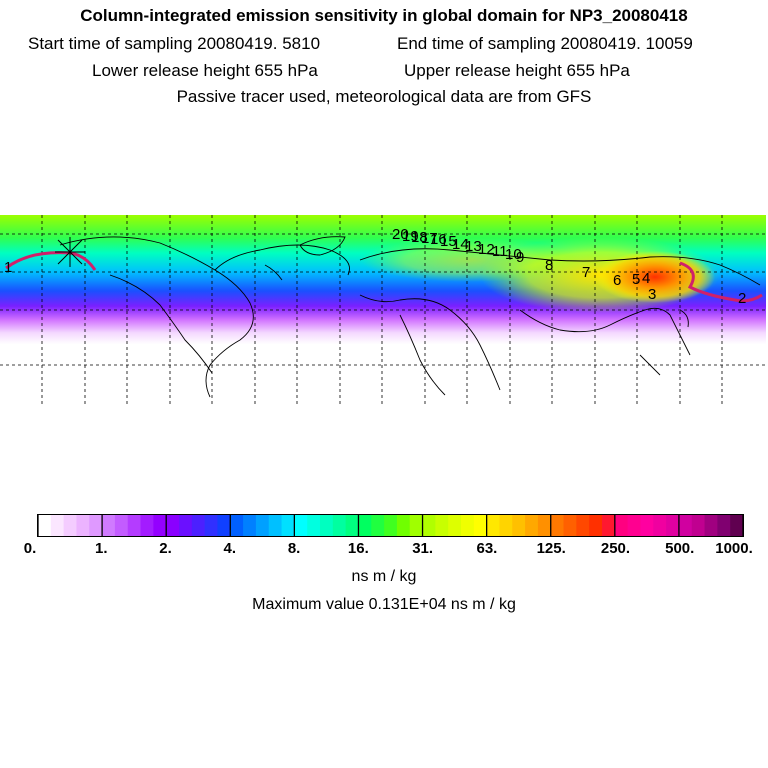  I want to click on trajectory-label: 5, so click(636, 279).